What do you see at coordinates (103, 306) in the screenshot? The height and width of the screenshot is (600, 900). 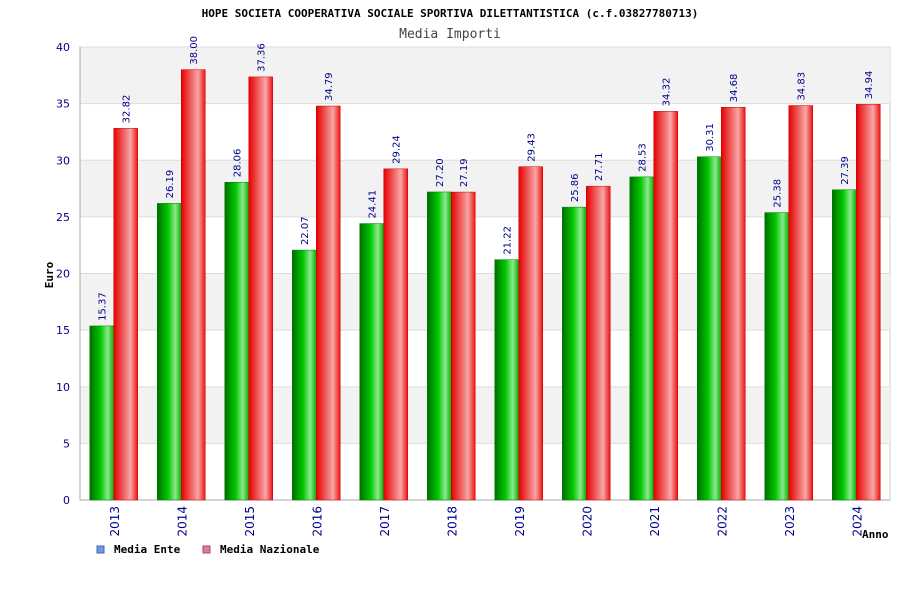 I see `data-label: 15.37` at bounding box center [103, 306].